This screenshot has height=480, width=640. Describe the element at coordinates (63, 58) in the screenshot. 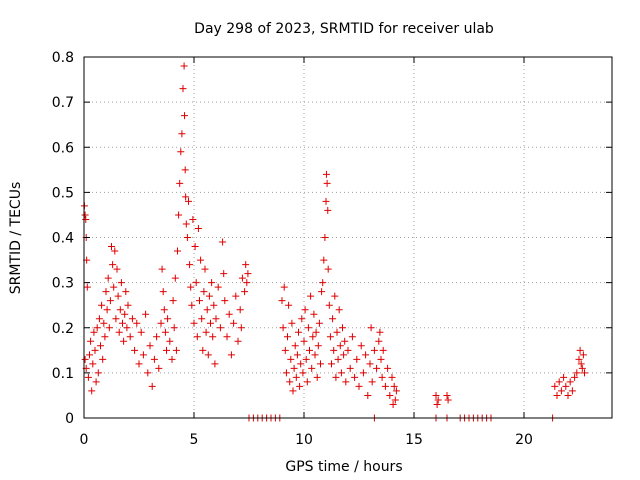

I see `y-tick-label: 0.8` at that location.